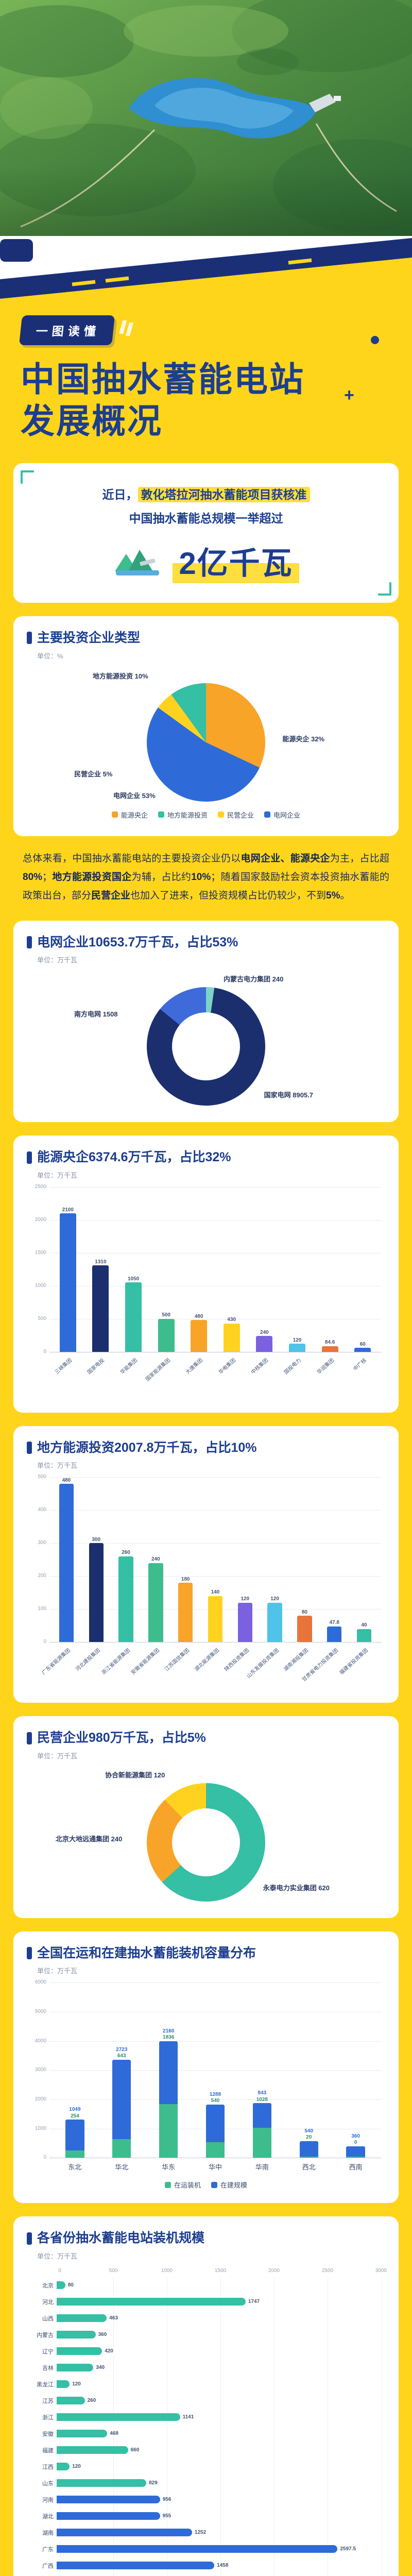  What do you see at coordinates (206, 1953) in the screenshot?
I see `section-title: 全国在运和在建抽水蓄能装机容量分布` at bounding box center [206, 1953].